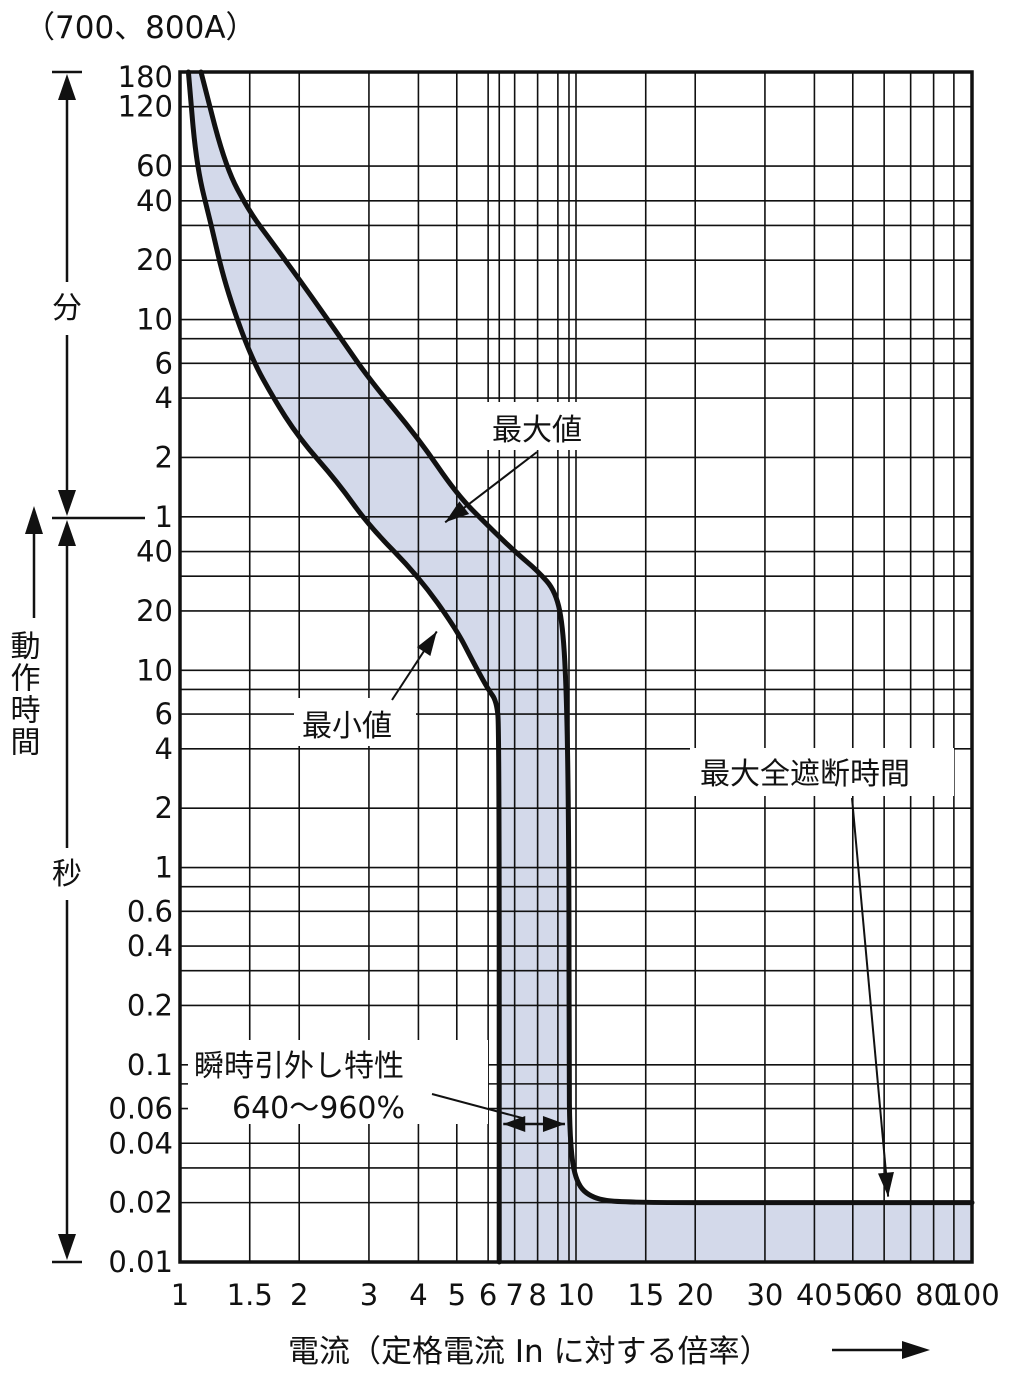  I want to click on x-tick-label: 5, so click(457, 1295).